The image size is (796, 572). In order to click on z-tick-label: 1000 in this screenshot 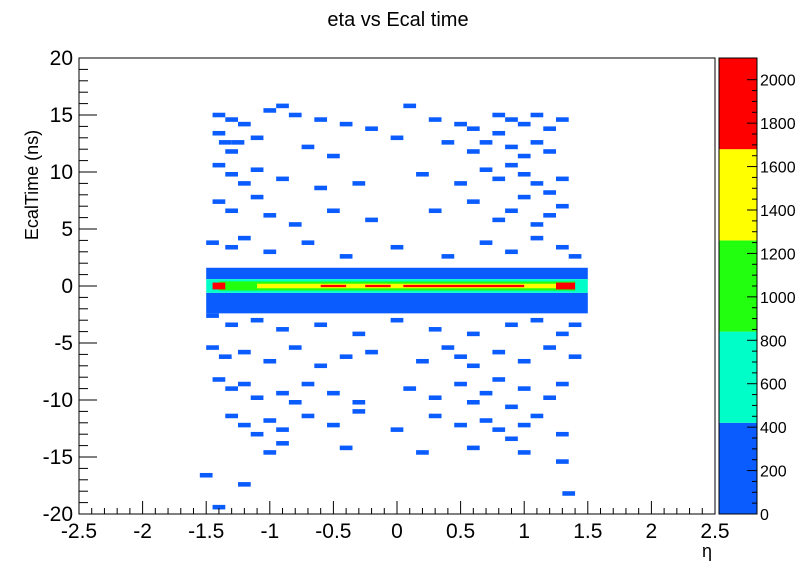, I will do `click(778, 298)`.